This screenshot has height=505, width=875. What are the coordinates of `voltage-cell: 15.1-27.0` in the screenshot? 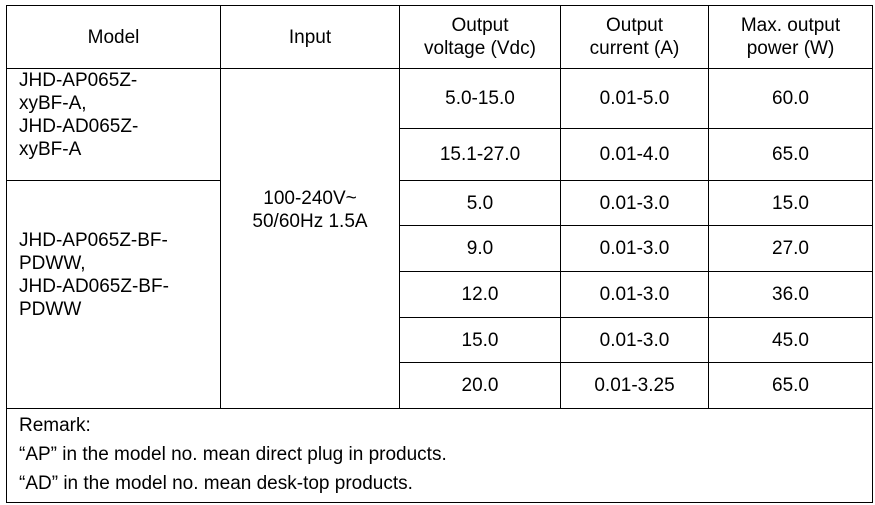 It's located at (480, 154).